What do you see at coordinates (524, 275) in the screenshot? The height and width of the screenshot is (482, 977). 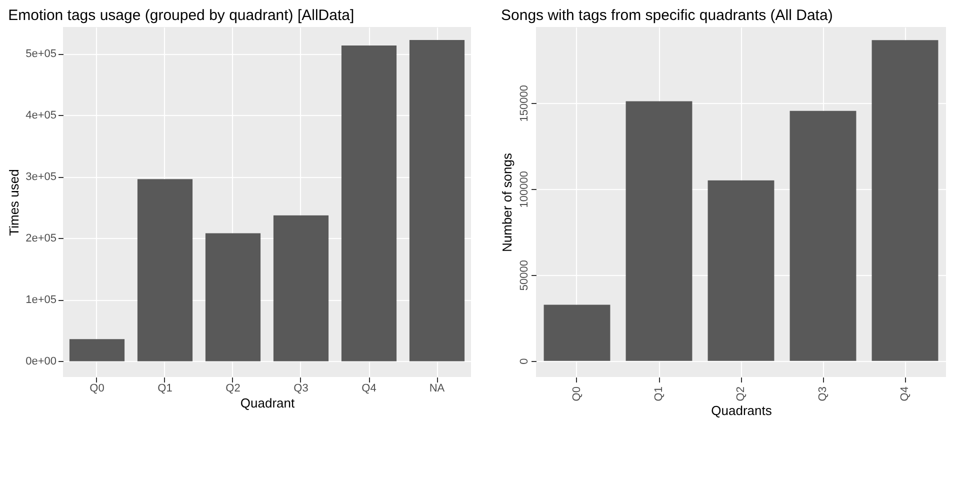 I see `y-tick-label: 50000` at bounding box center [524, 275].